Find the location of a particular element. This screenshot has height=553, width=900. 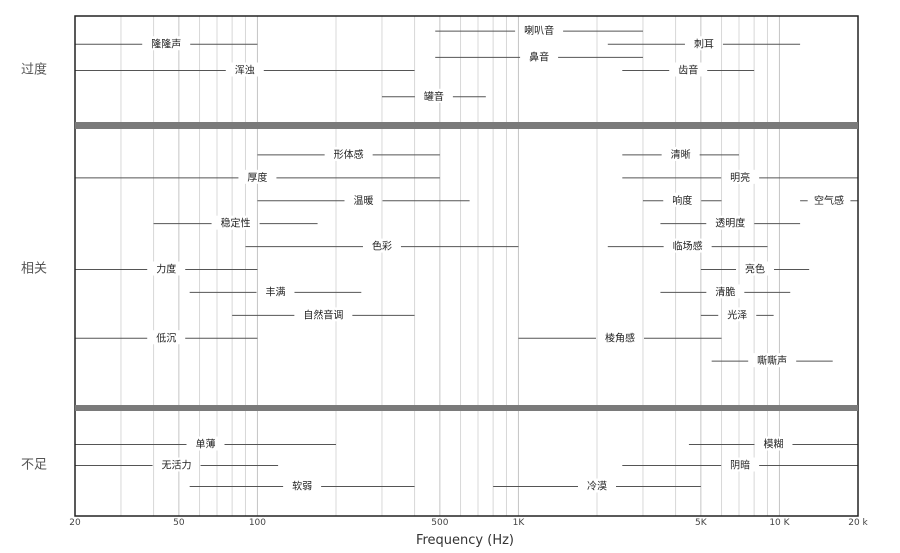

range-label: 亮色 is located at coordinates (755, 269).